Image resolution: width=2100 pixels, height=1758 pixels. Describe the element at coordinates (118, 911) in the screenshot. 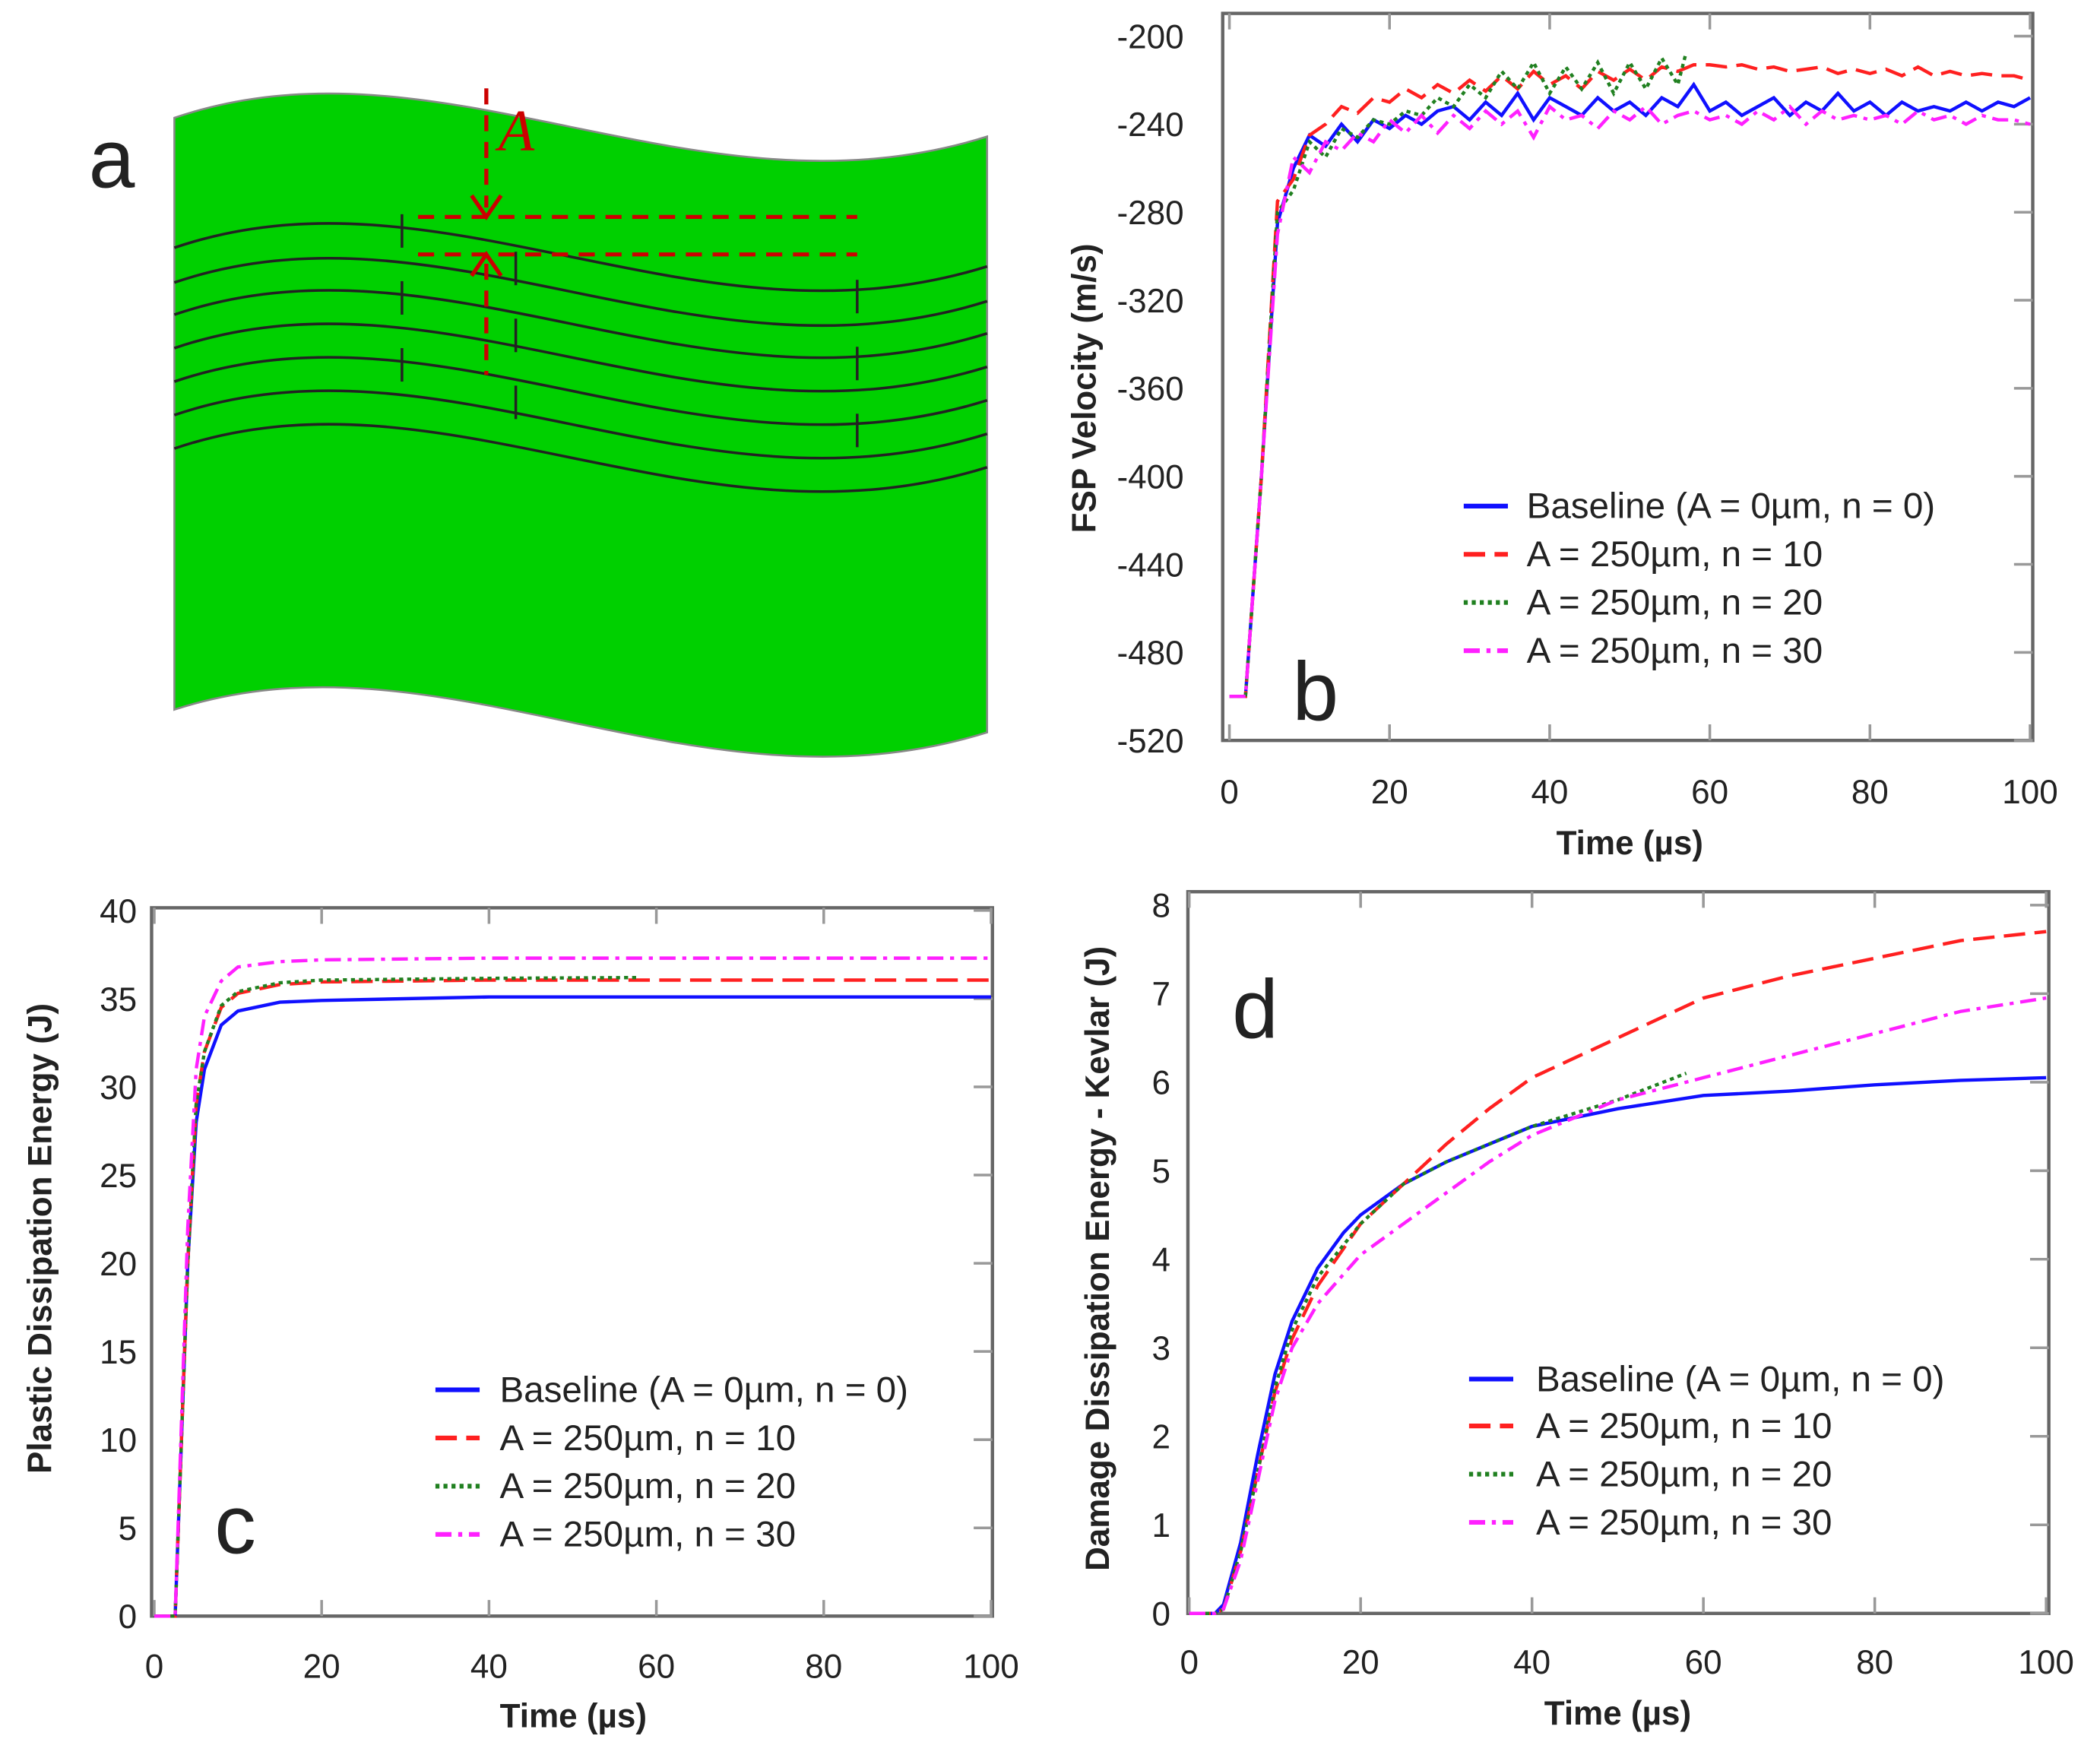

I see `y-tick-label: 40` at that location.